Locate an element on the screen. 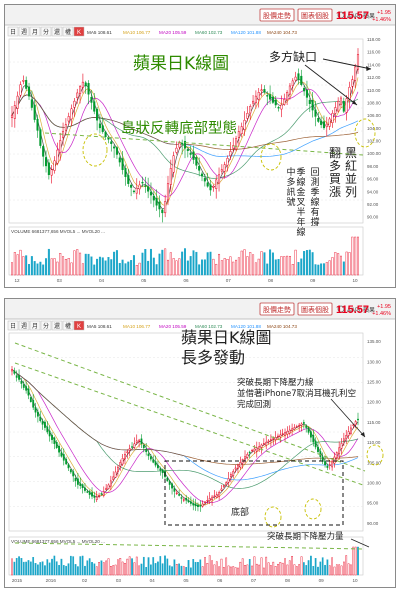  annotation-breakout-3: 完成回測 is located at coordinates (254, 404).